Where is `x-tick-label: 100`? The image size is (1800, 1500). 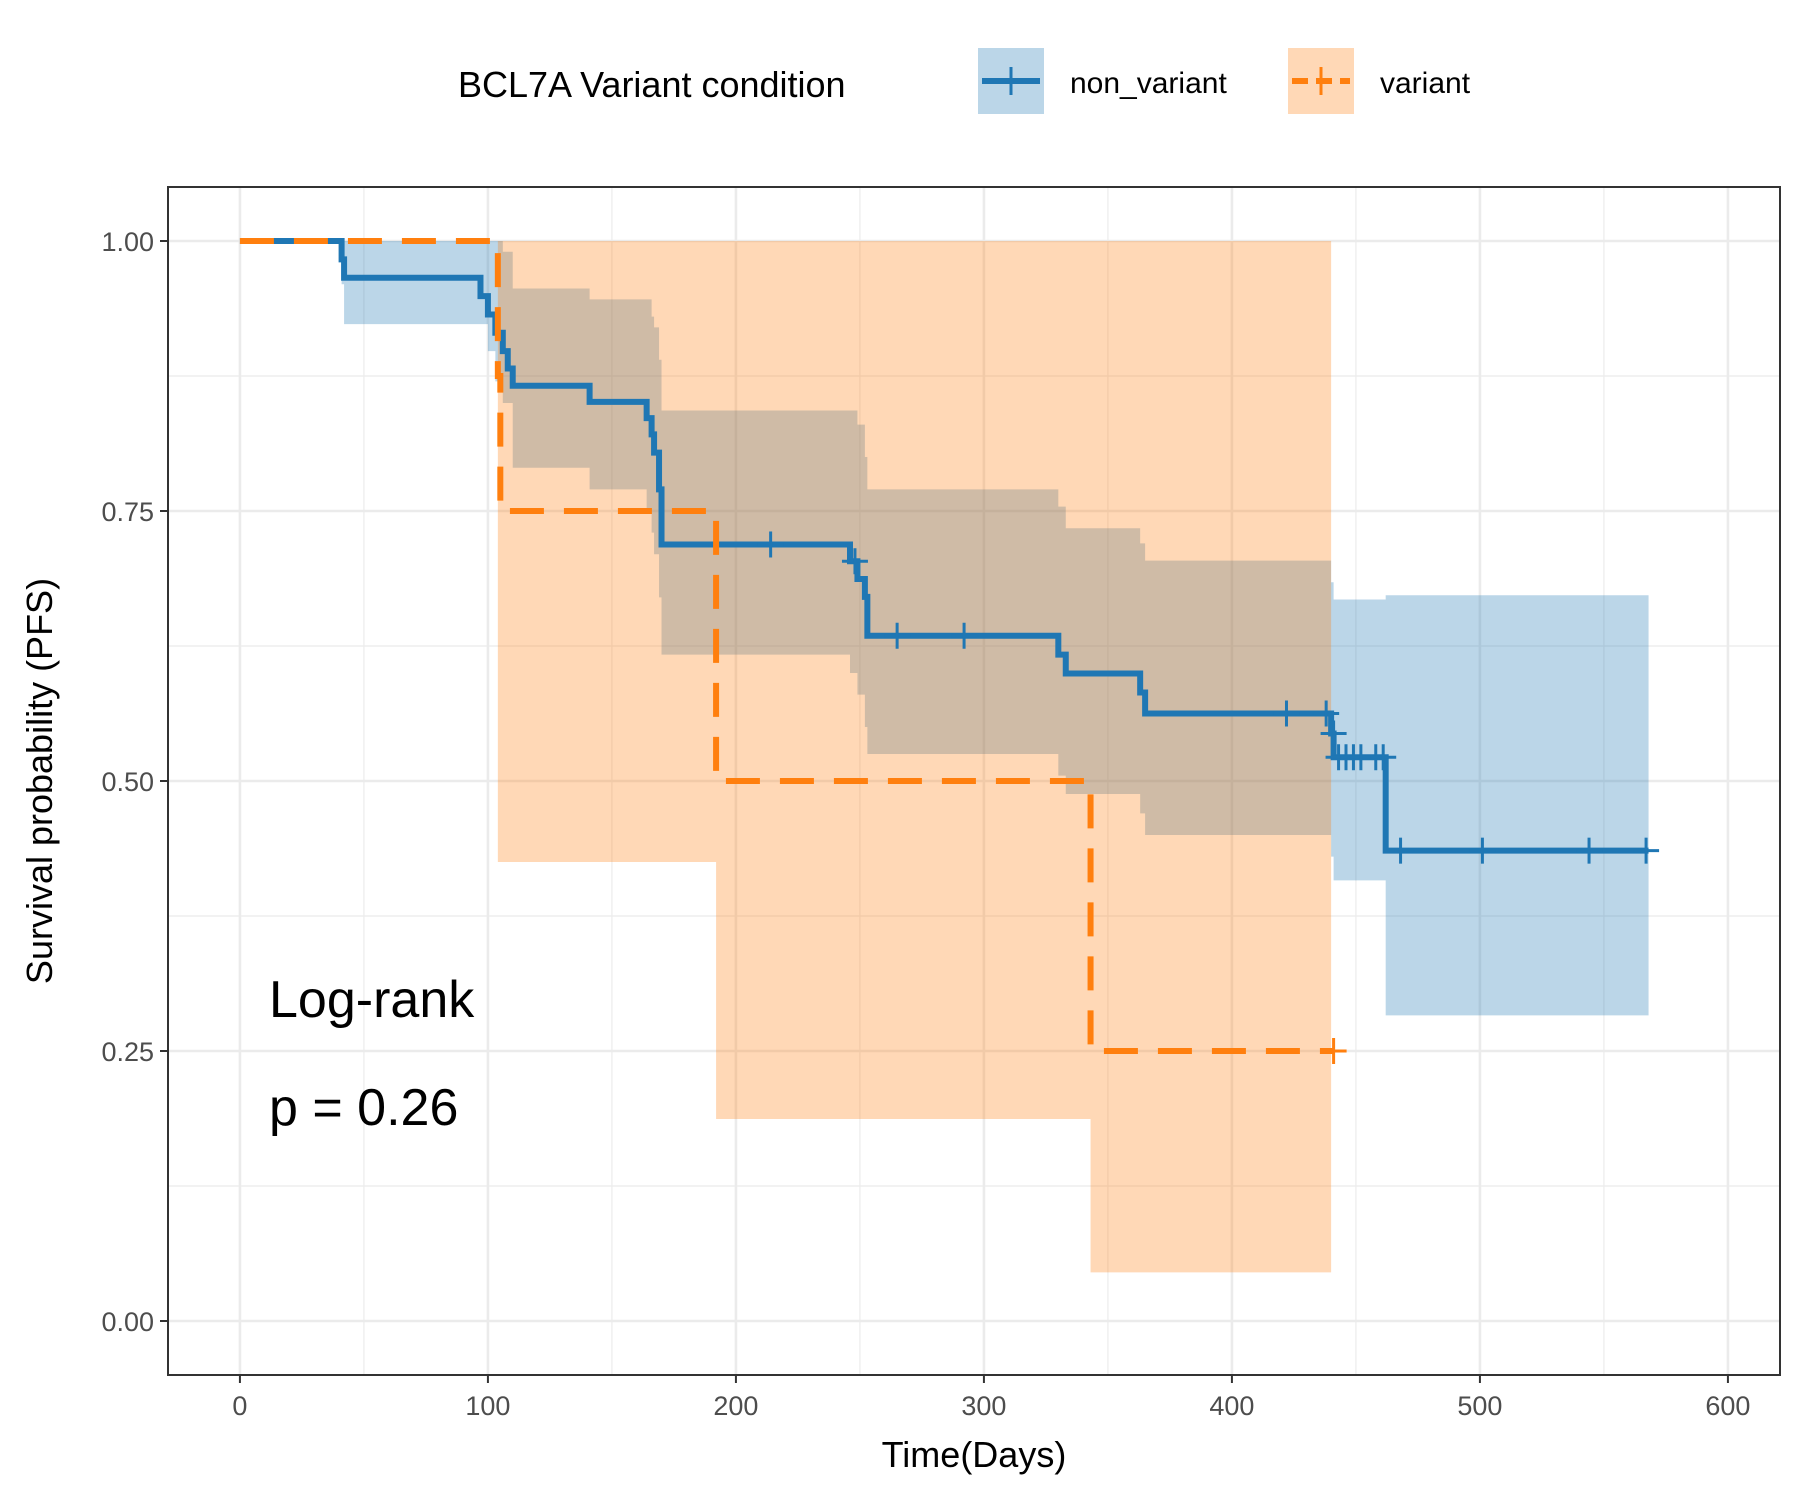 x-tick-label: 100 is located at coordinates (487, 1406).